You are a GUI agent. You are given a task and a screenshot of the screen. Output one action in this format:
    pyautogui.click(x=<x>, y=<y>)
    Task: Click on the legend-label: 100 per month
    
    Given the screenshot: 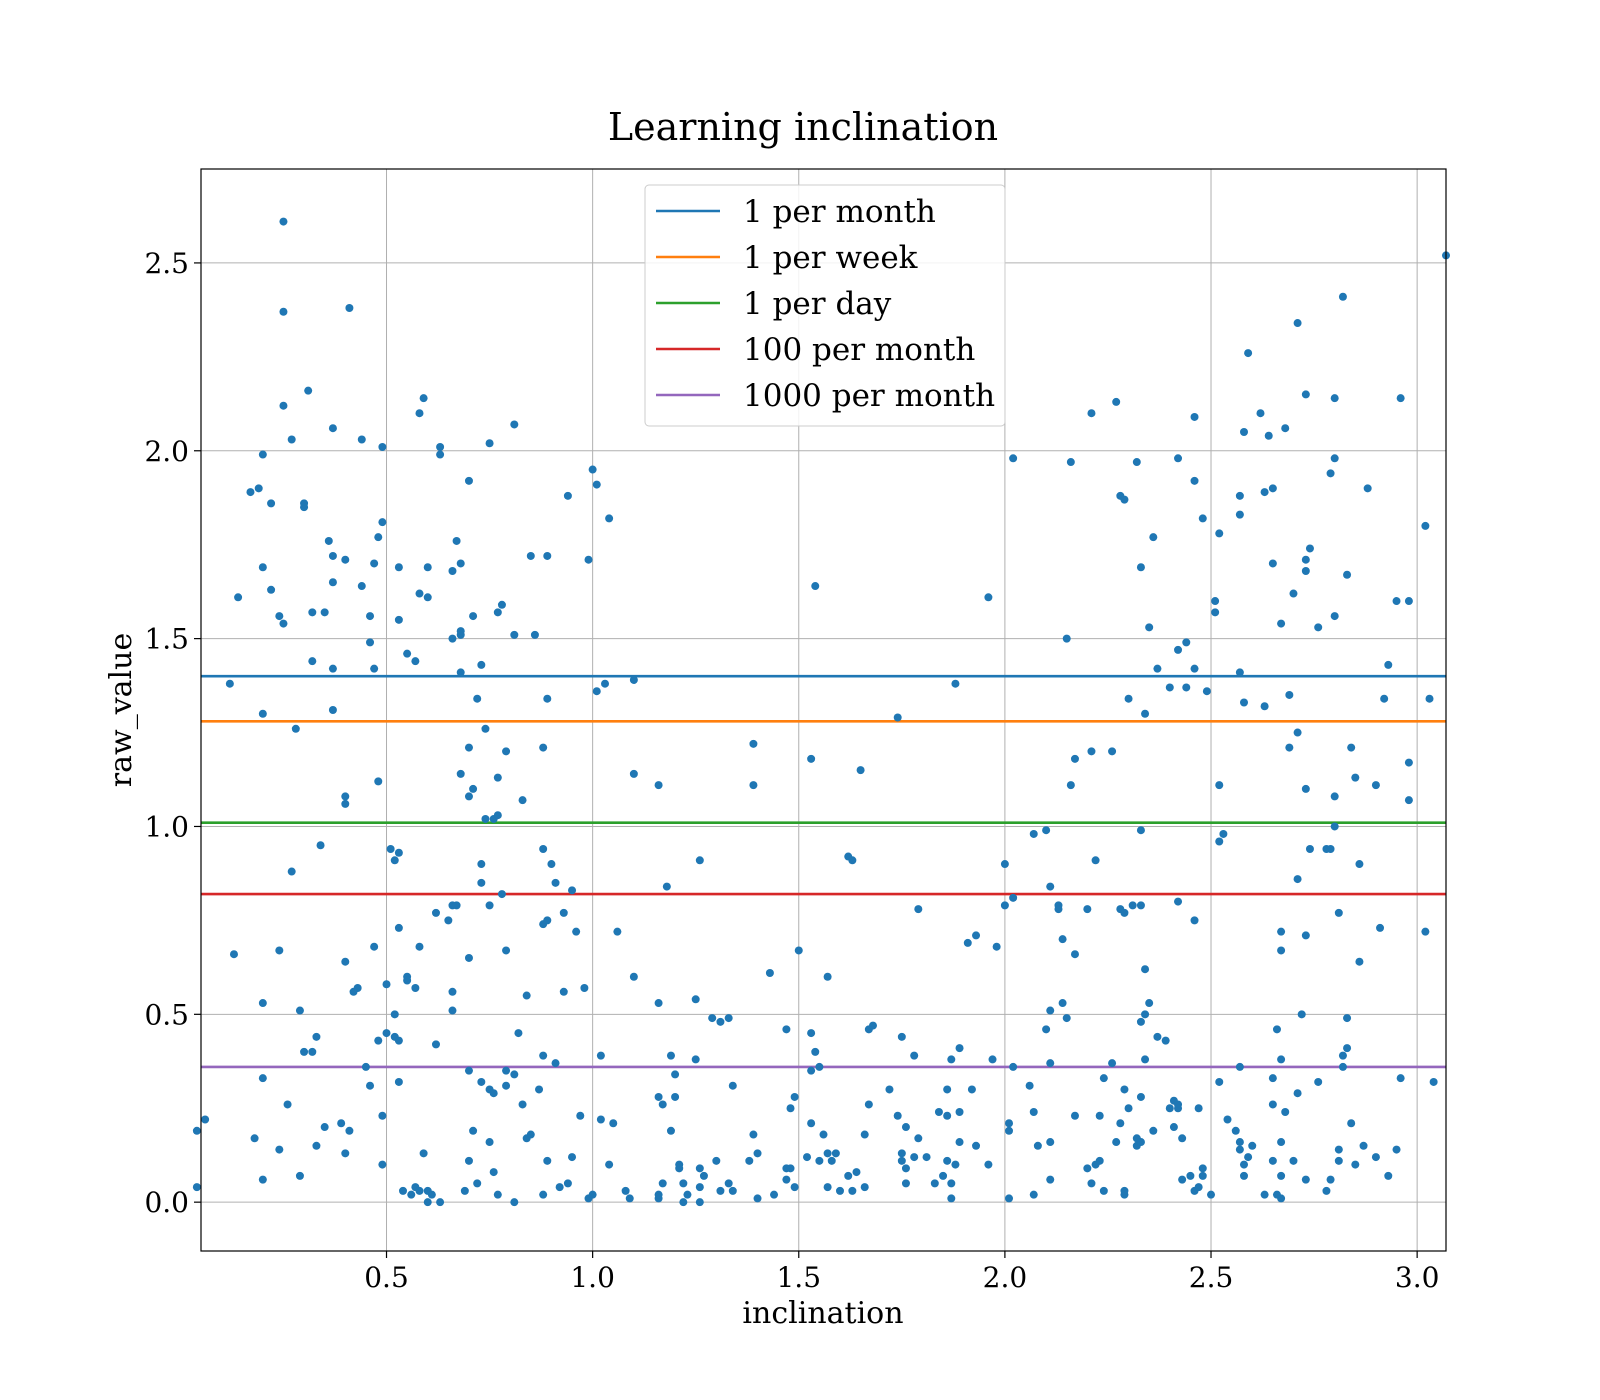 What is the action you would take?
    pyautogui.click(x=859, y=350)
    